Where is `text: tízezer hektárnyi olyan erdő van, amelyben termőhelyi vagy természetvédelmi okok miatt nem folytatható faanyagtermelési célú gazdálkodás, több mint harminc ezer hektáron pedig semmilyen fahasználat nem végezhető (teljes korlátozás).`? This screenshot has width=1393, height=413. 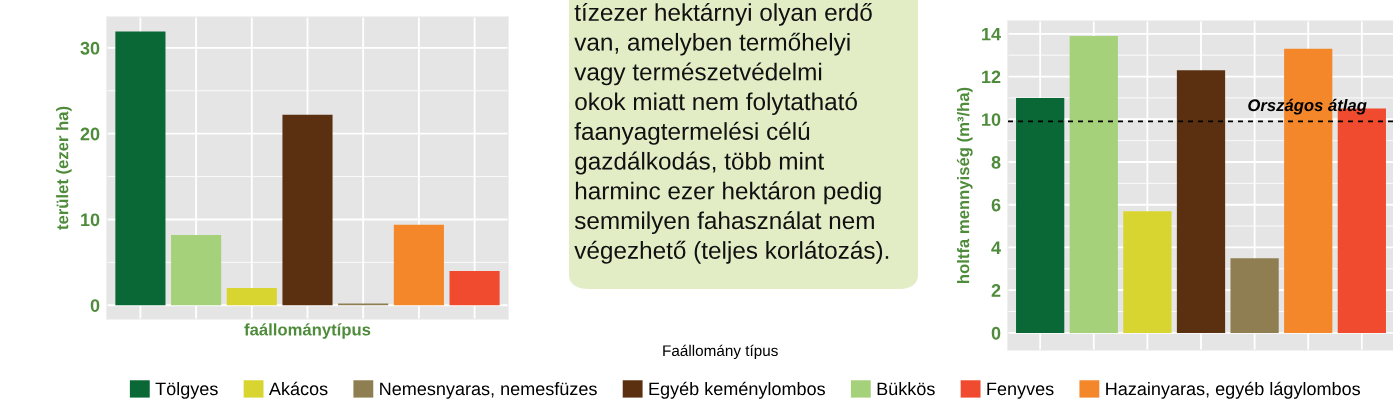
text: tízezer hektárnyi olyan erdő van, amelyben termőhelyi vagy természetvédelmi okok miatt nem folytatható faanyagtermelési célú gazdálkodás, több mint harminc ezer hektáron pedig semmilyen fahasználat nem végezhető (teljes korlátozás). is located at coordinates (731, 133).